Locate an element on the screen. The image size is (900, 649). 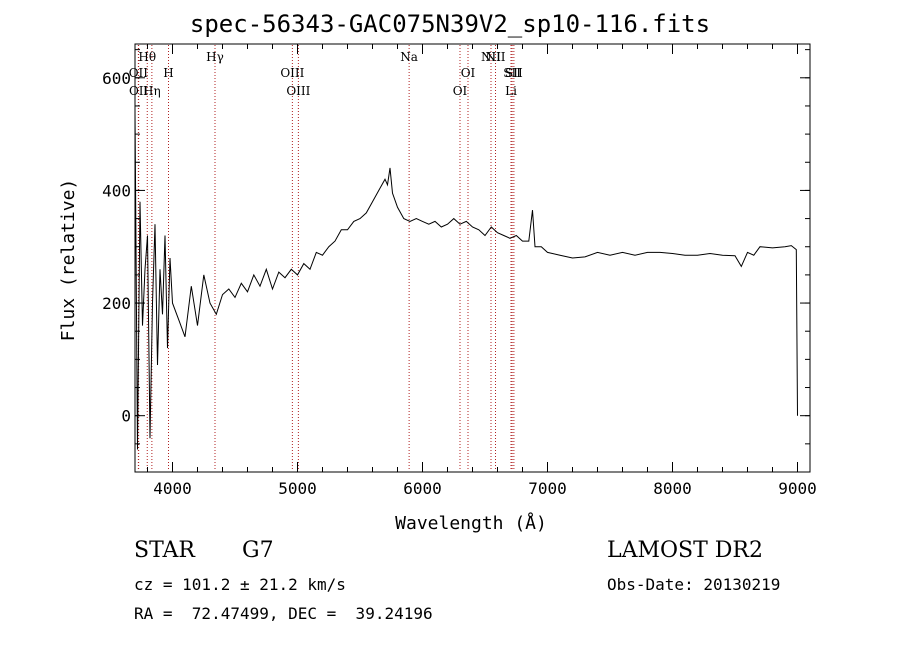
y-tick-label: 600 is located at coordinates (116, 78).